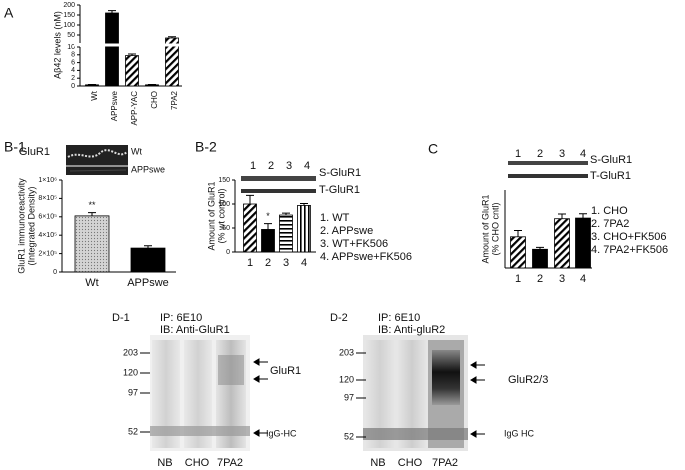 The image size is (685, 470). What do you see at coordinates (278, 184) in the screenshot?
I see `blot-b2` at bounding box center [278, 184].